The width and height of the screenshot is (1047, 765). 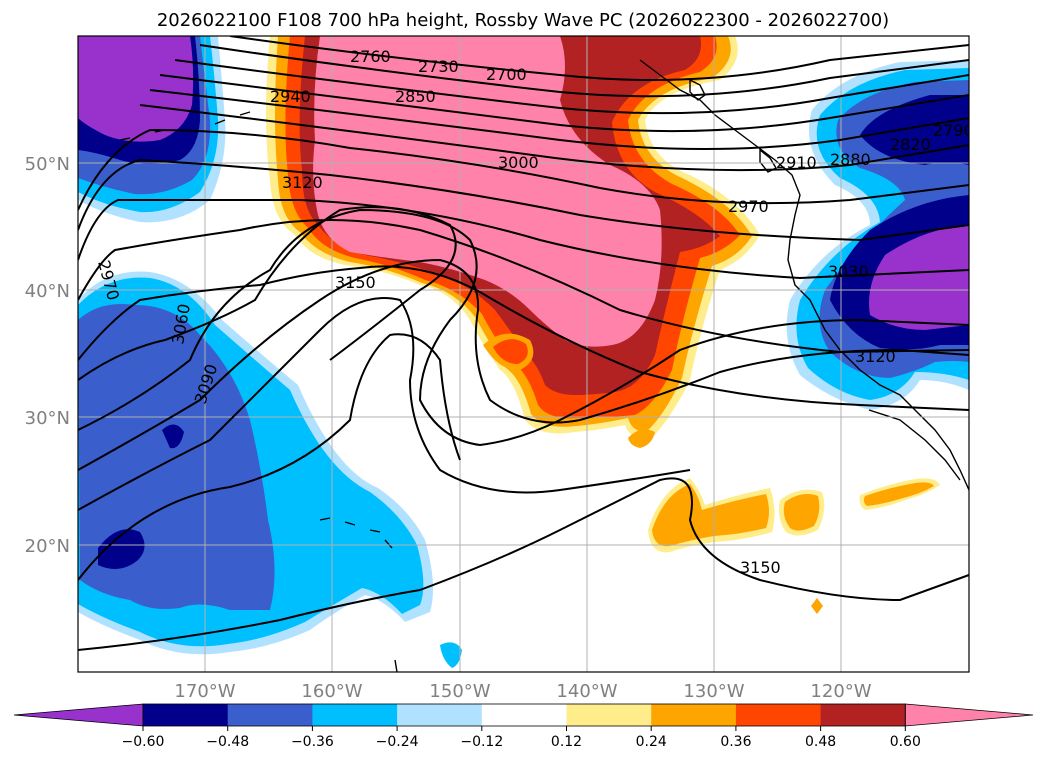 I want to click on colorbar-extend-high, so click(x=969, y=715).